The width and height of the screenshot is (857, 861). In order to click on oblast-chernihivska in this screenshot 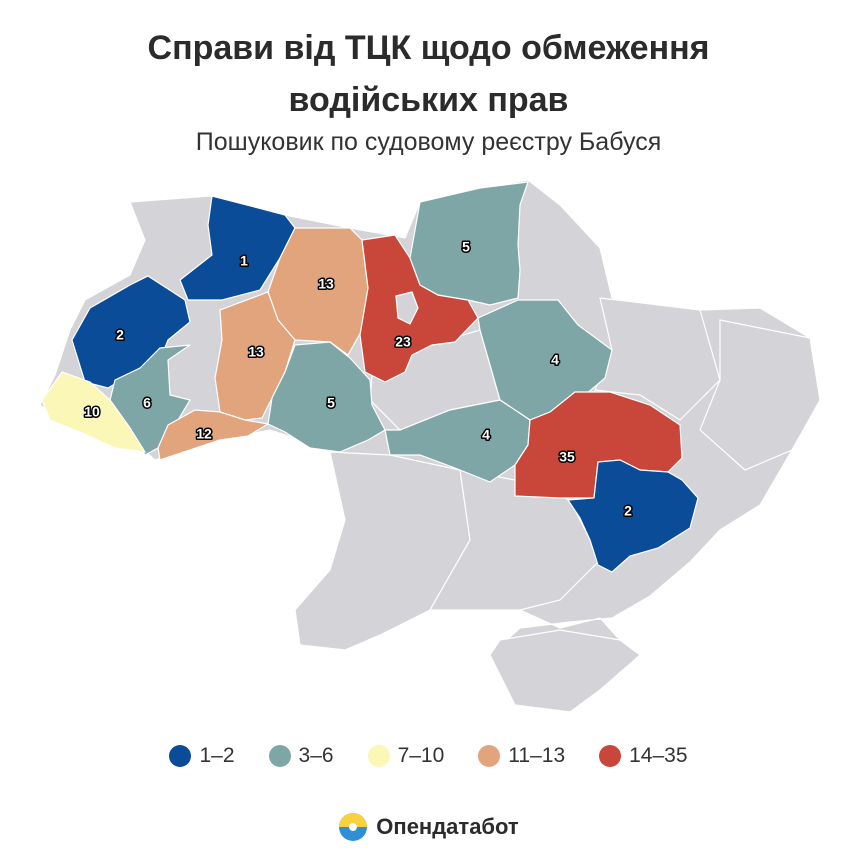, I will do `click(469, 243)`.